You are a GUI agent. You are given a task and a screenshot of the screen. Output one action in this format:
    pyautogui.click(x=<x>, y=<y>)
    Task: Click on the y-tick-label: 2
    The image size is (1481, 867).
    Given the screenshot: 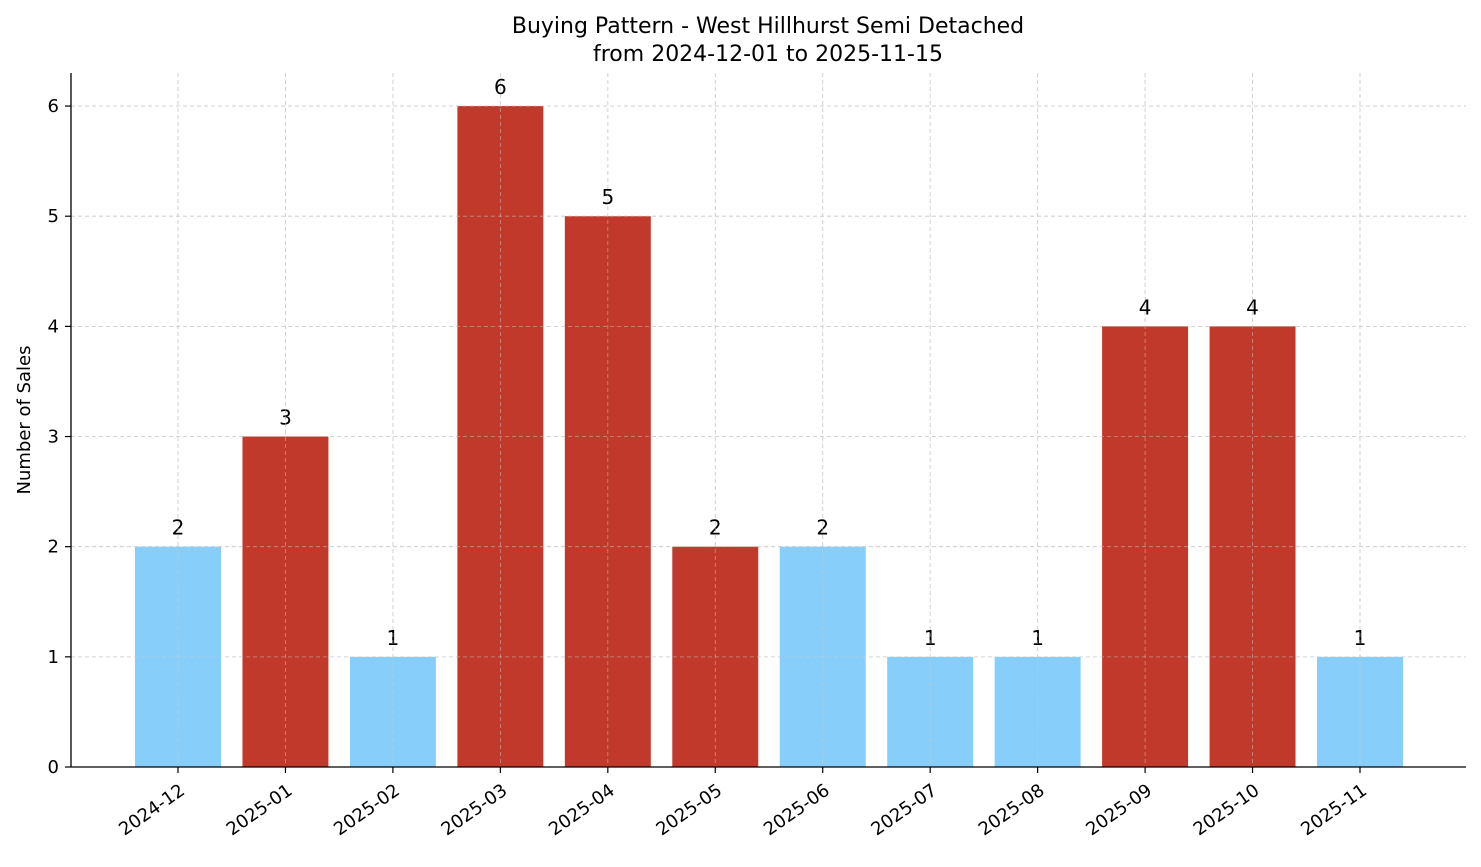 What is the action you would take?
    pyautogui.click(x=53, y=547)
    